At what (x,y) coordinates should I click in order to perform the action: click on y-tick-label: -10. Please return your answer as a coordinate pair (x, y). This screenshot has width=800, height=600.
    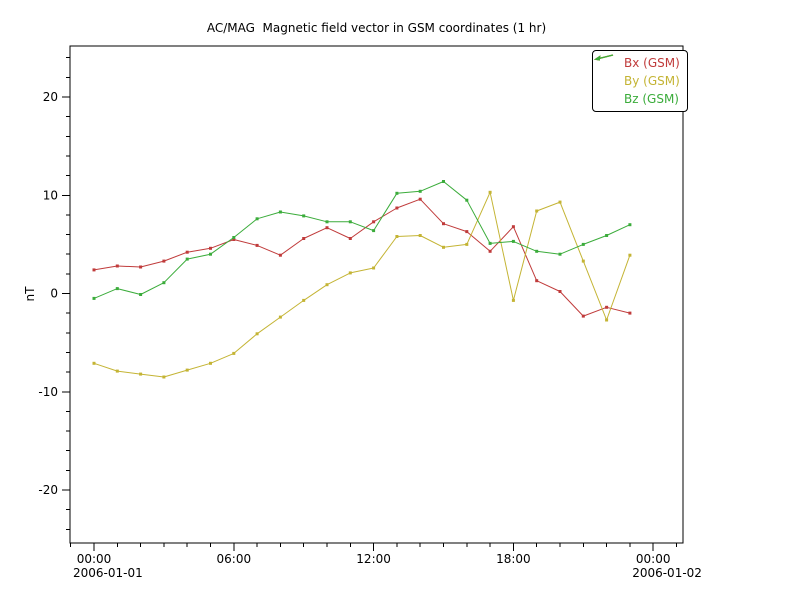
    Looking at the image, I should click on (48, 392).